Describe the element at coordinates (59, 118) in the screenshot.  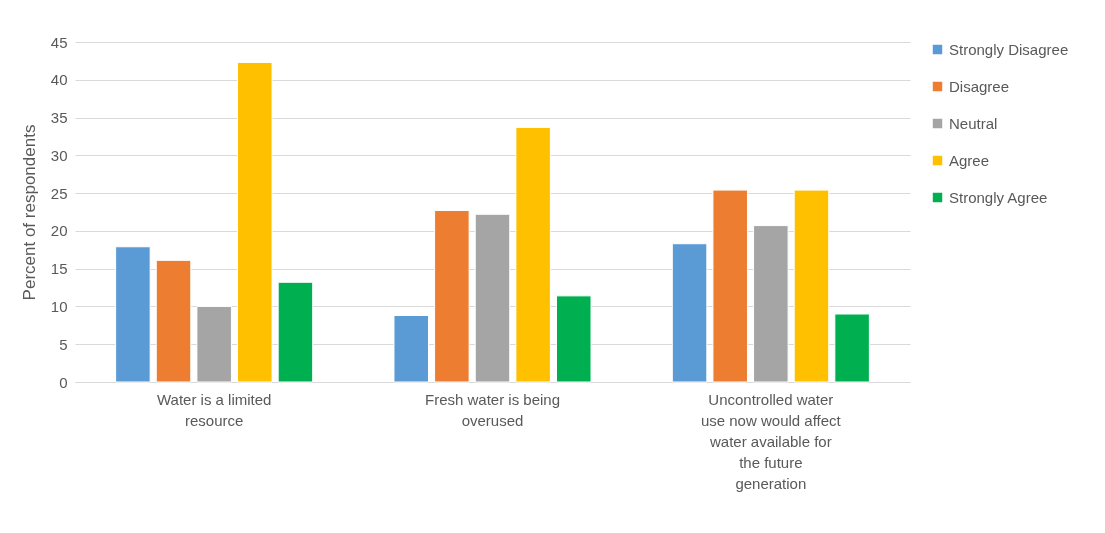
I see `y-tick-label: 35` at that location.